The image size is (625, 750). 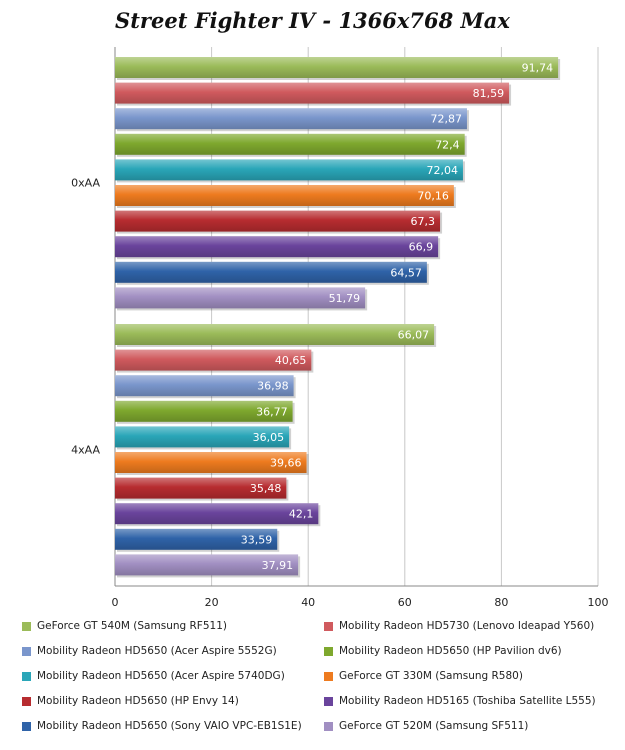 I want to click on legend-item: Mobility Radeon HD5650 (HP Envy 14), so click(x=130, y=701).